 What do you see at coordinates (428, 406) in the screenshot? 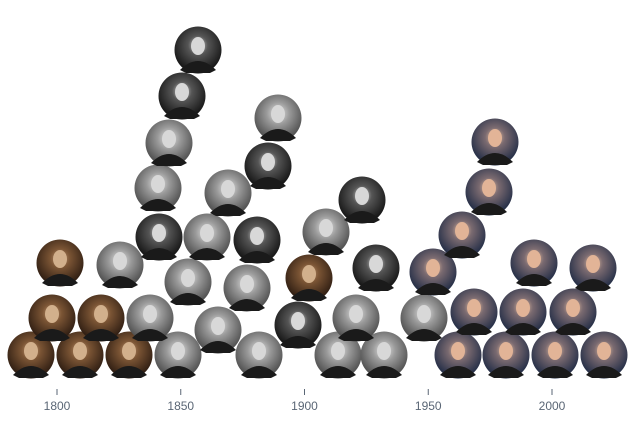
I see `x-tick-label: 1950` at bounding box center [428, 406].